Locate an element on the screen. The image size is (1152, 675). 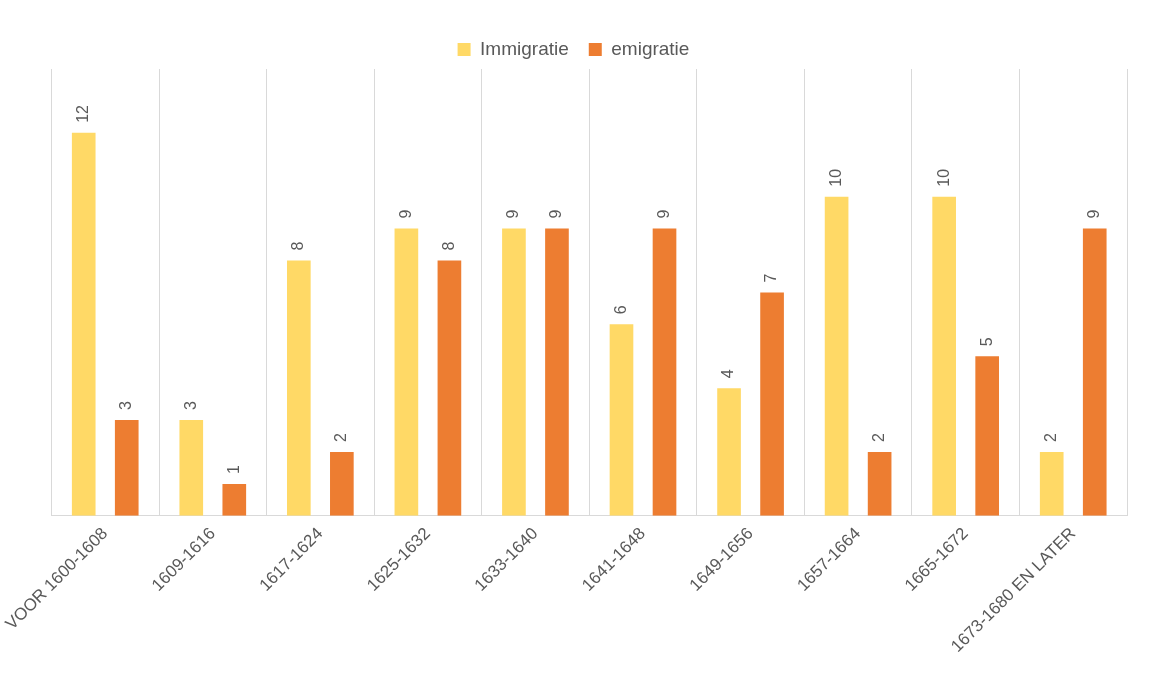
data-label: 6 is located at coordinates (620, 310).